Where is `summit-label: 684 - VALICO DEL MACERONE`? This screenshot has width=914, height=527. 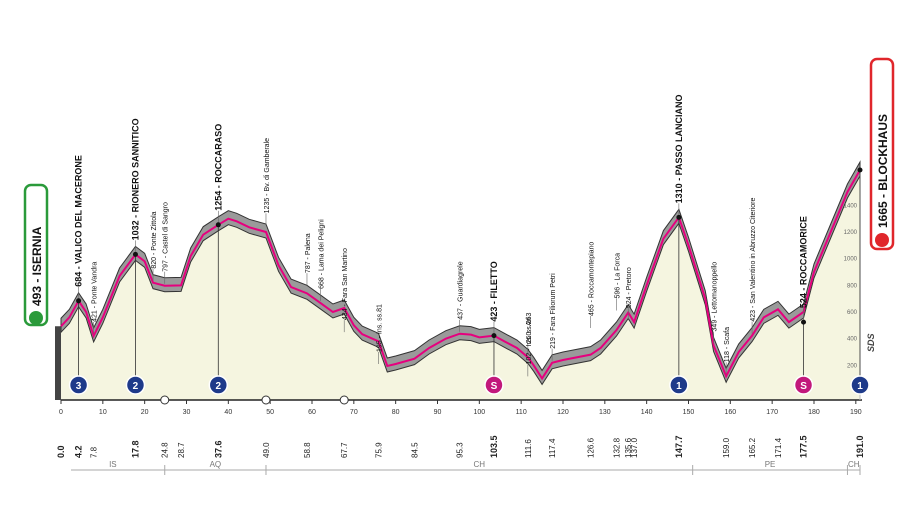
summit-label: 684 - VALICO DEL MACERONE is located at coordinates (79, 221).